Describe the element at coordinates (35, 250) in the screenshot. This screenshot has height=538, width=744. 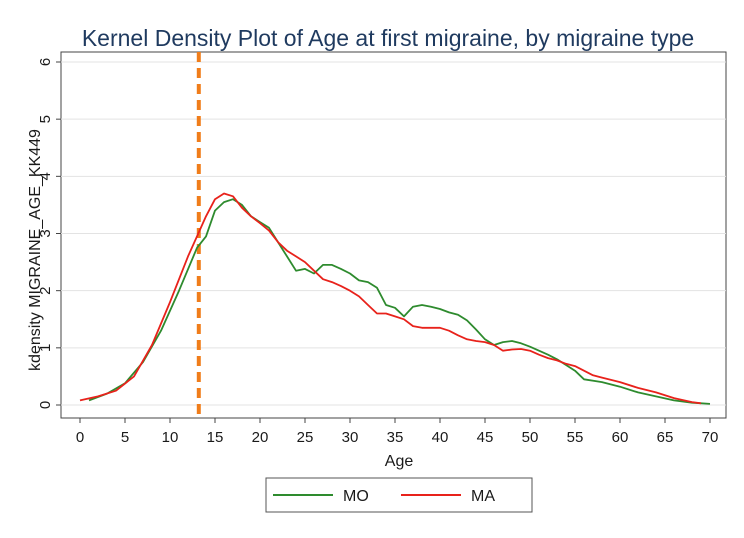
I see `y-axis-title: kdensity MIGRAINE_AGE_KK449` at that location.